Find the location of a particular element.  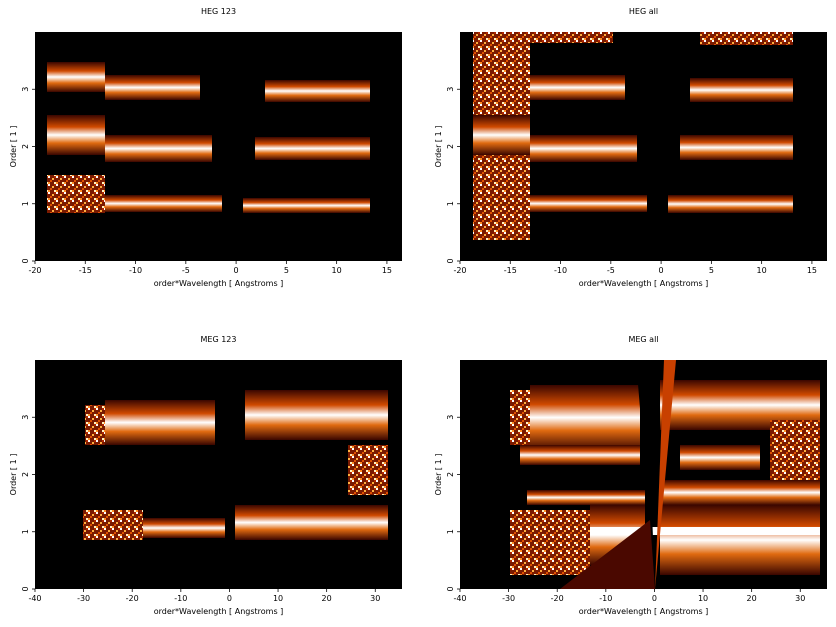

panel-title: HEG 123 is located at coordinates (218, 11).